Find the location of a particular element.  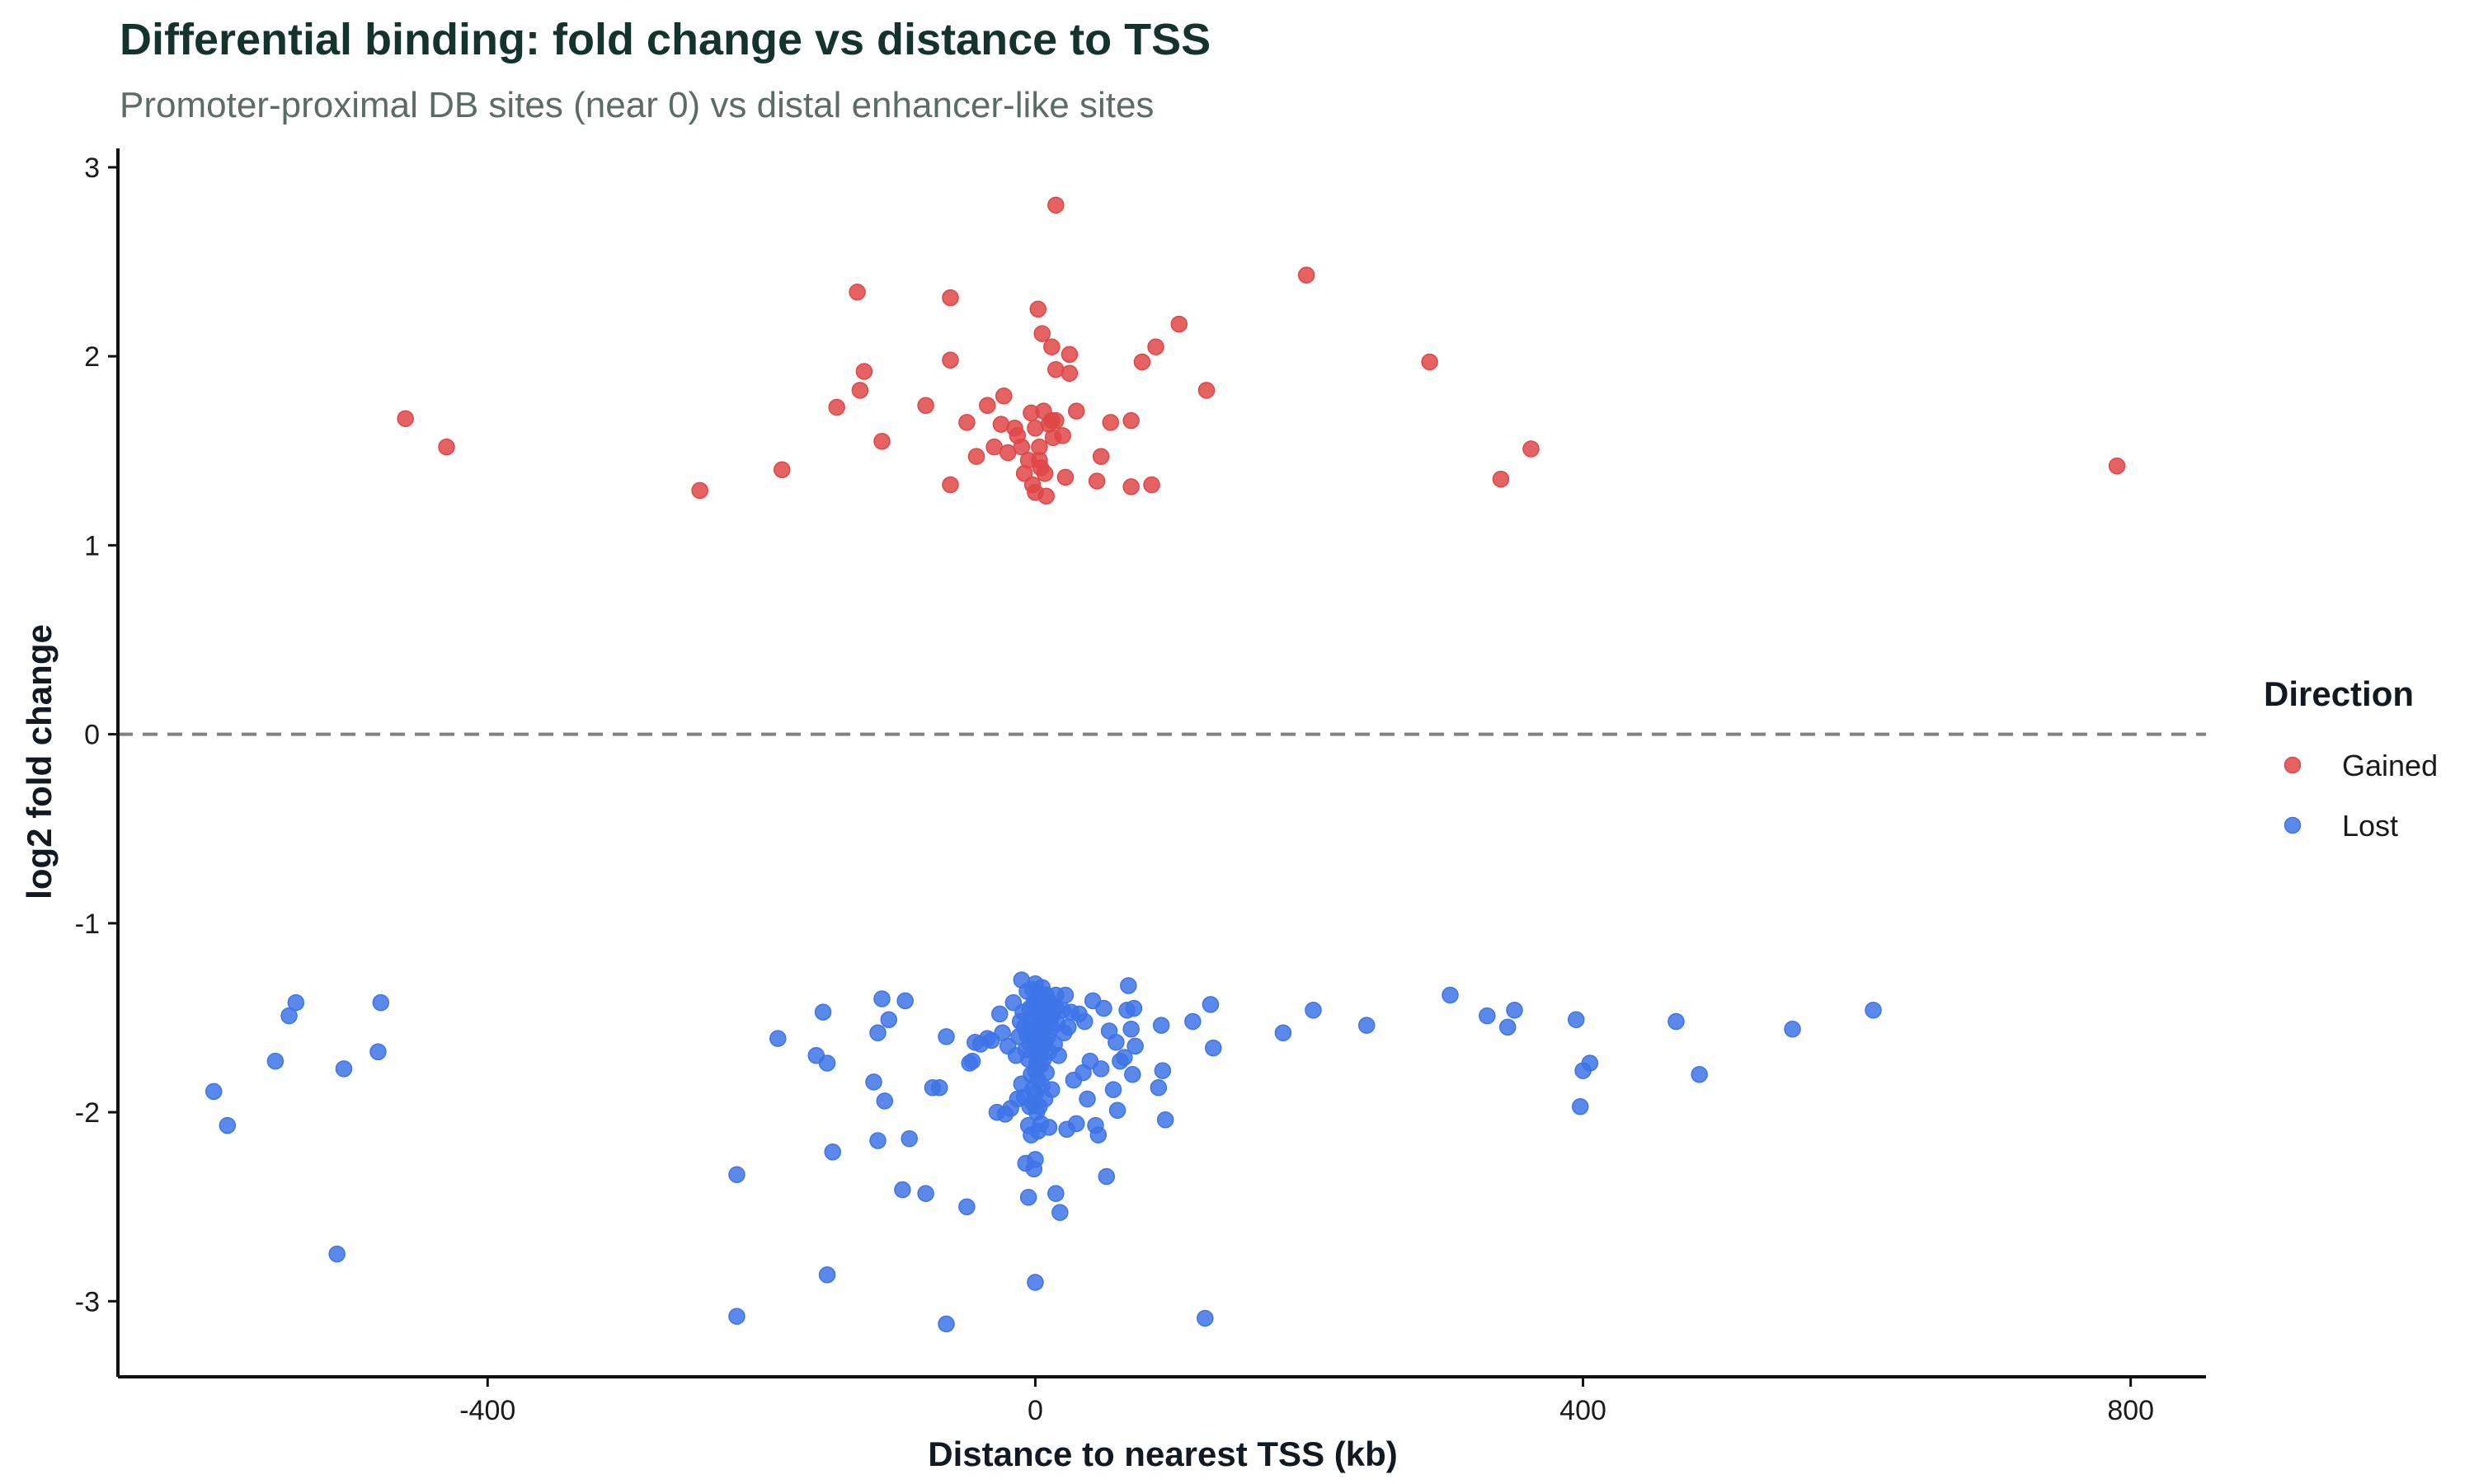

legend-swatch-gained is located at coordinates (2293, 765).